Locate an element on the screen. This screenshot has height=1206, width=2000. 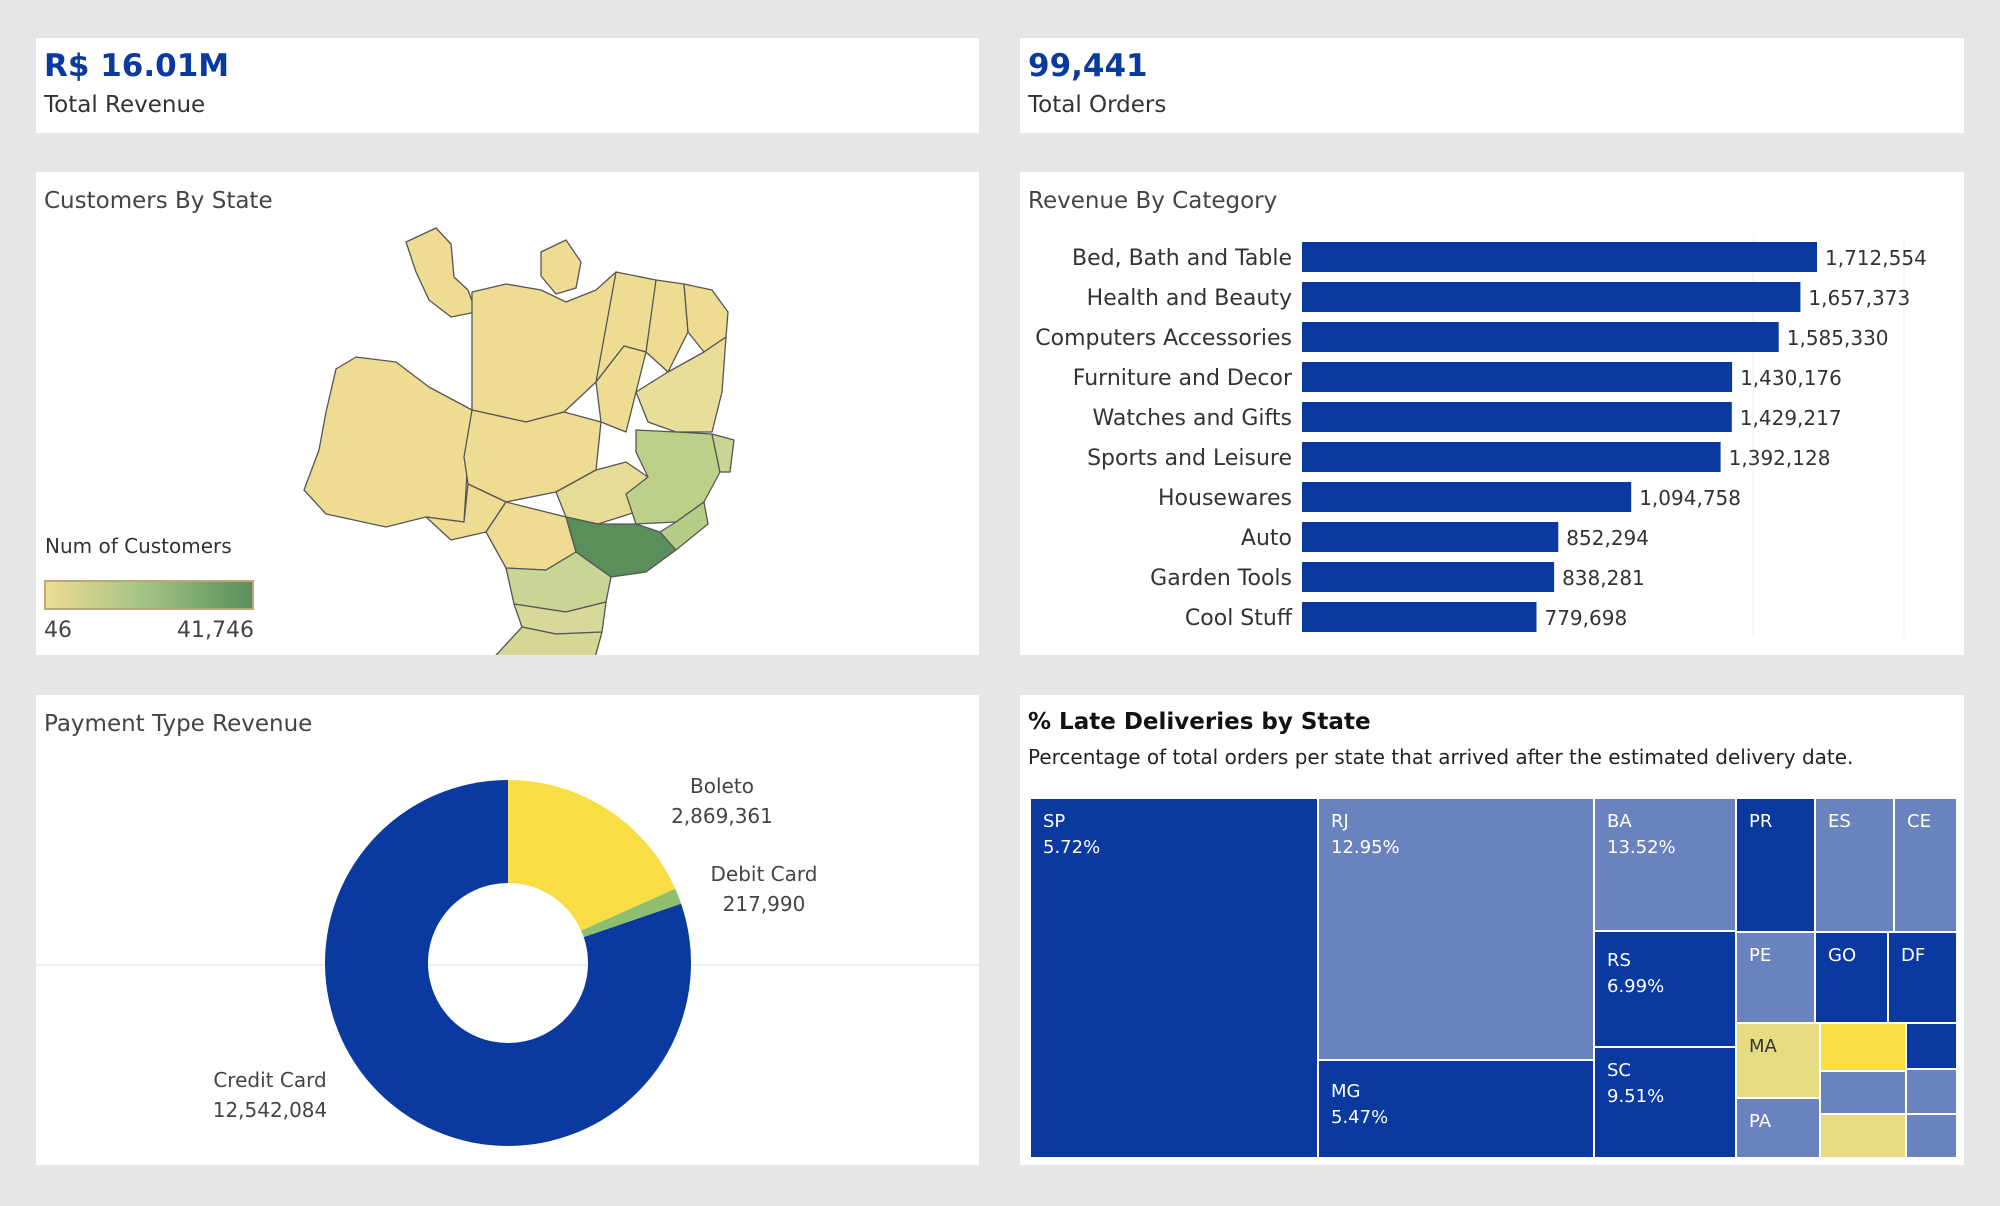
treemap-cell-es: ES is located at coordinates (1854, 865).